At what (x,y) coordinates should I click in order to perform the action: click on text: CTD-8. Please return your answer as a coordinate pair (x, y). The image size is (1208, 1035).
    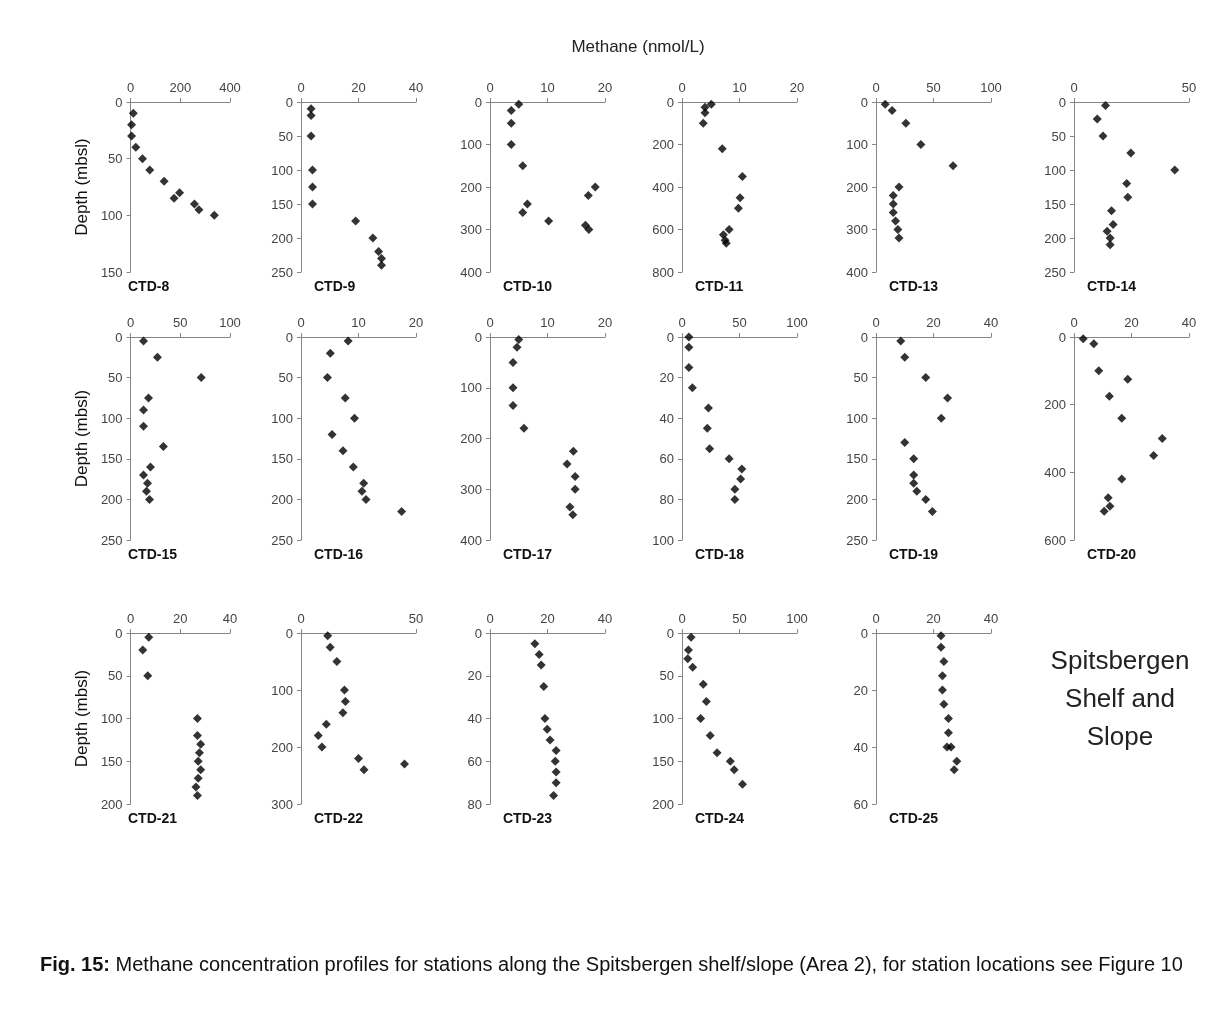
    Looking at the image, I should click on (149, 286).